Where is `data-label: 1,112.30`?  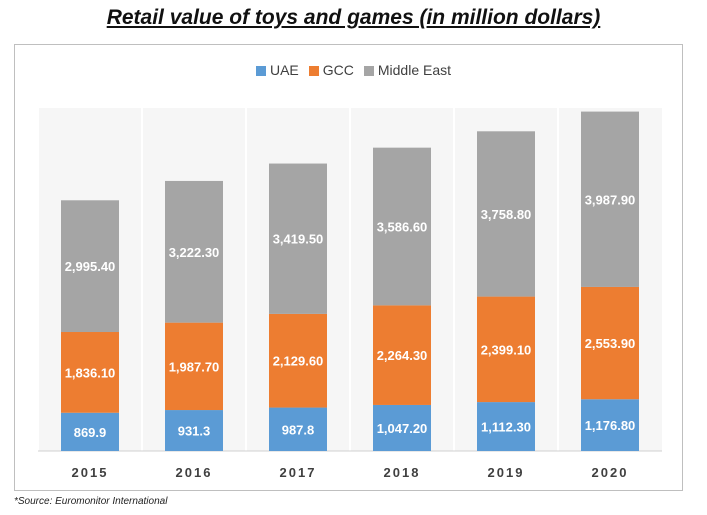 data-label: 1,112.30 is located at coordinates (506, 427).